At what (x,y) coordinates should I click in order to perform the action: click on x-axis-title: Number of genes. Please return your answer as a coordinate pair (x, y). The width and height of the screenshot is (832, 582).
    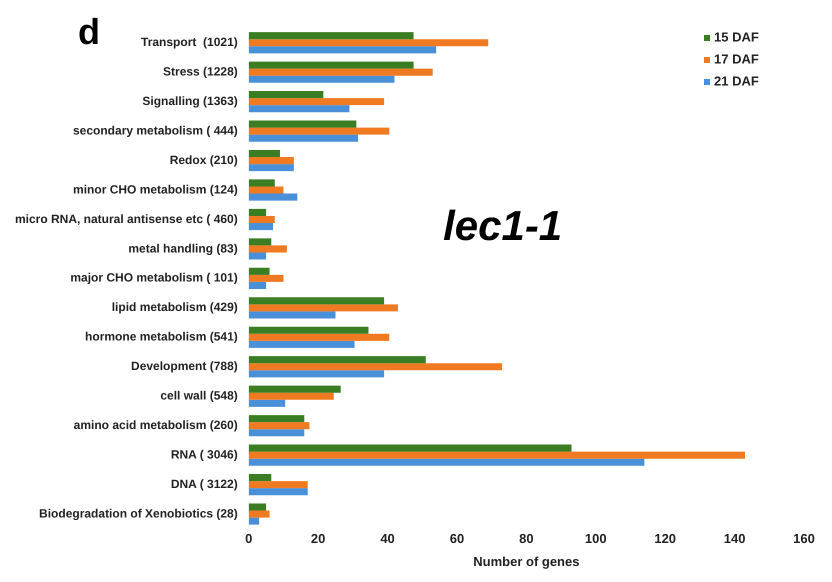
    Looking at the image, I should click on (526, 561).